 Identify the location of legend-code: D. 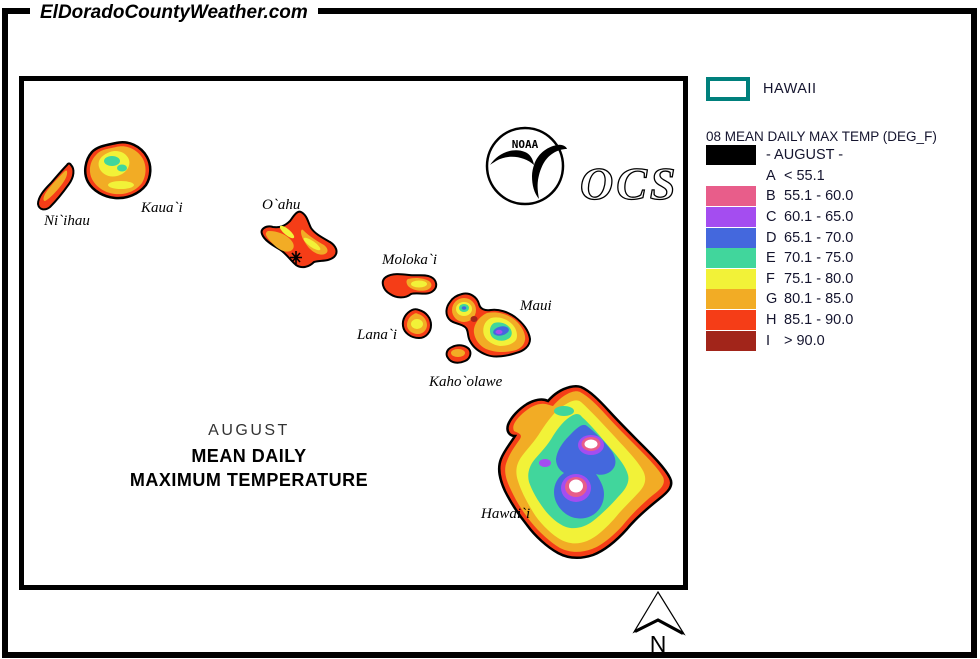
(771, 237).